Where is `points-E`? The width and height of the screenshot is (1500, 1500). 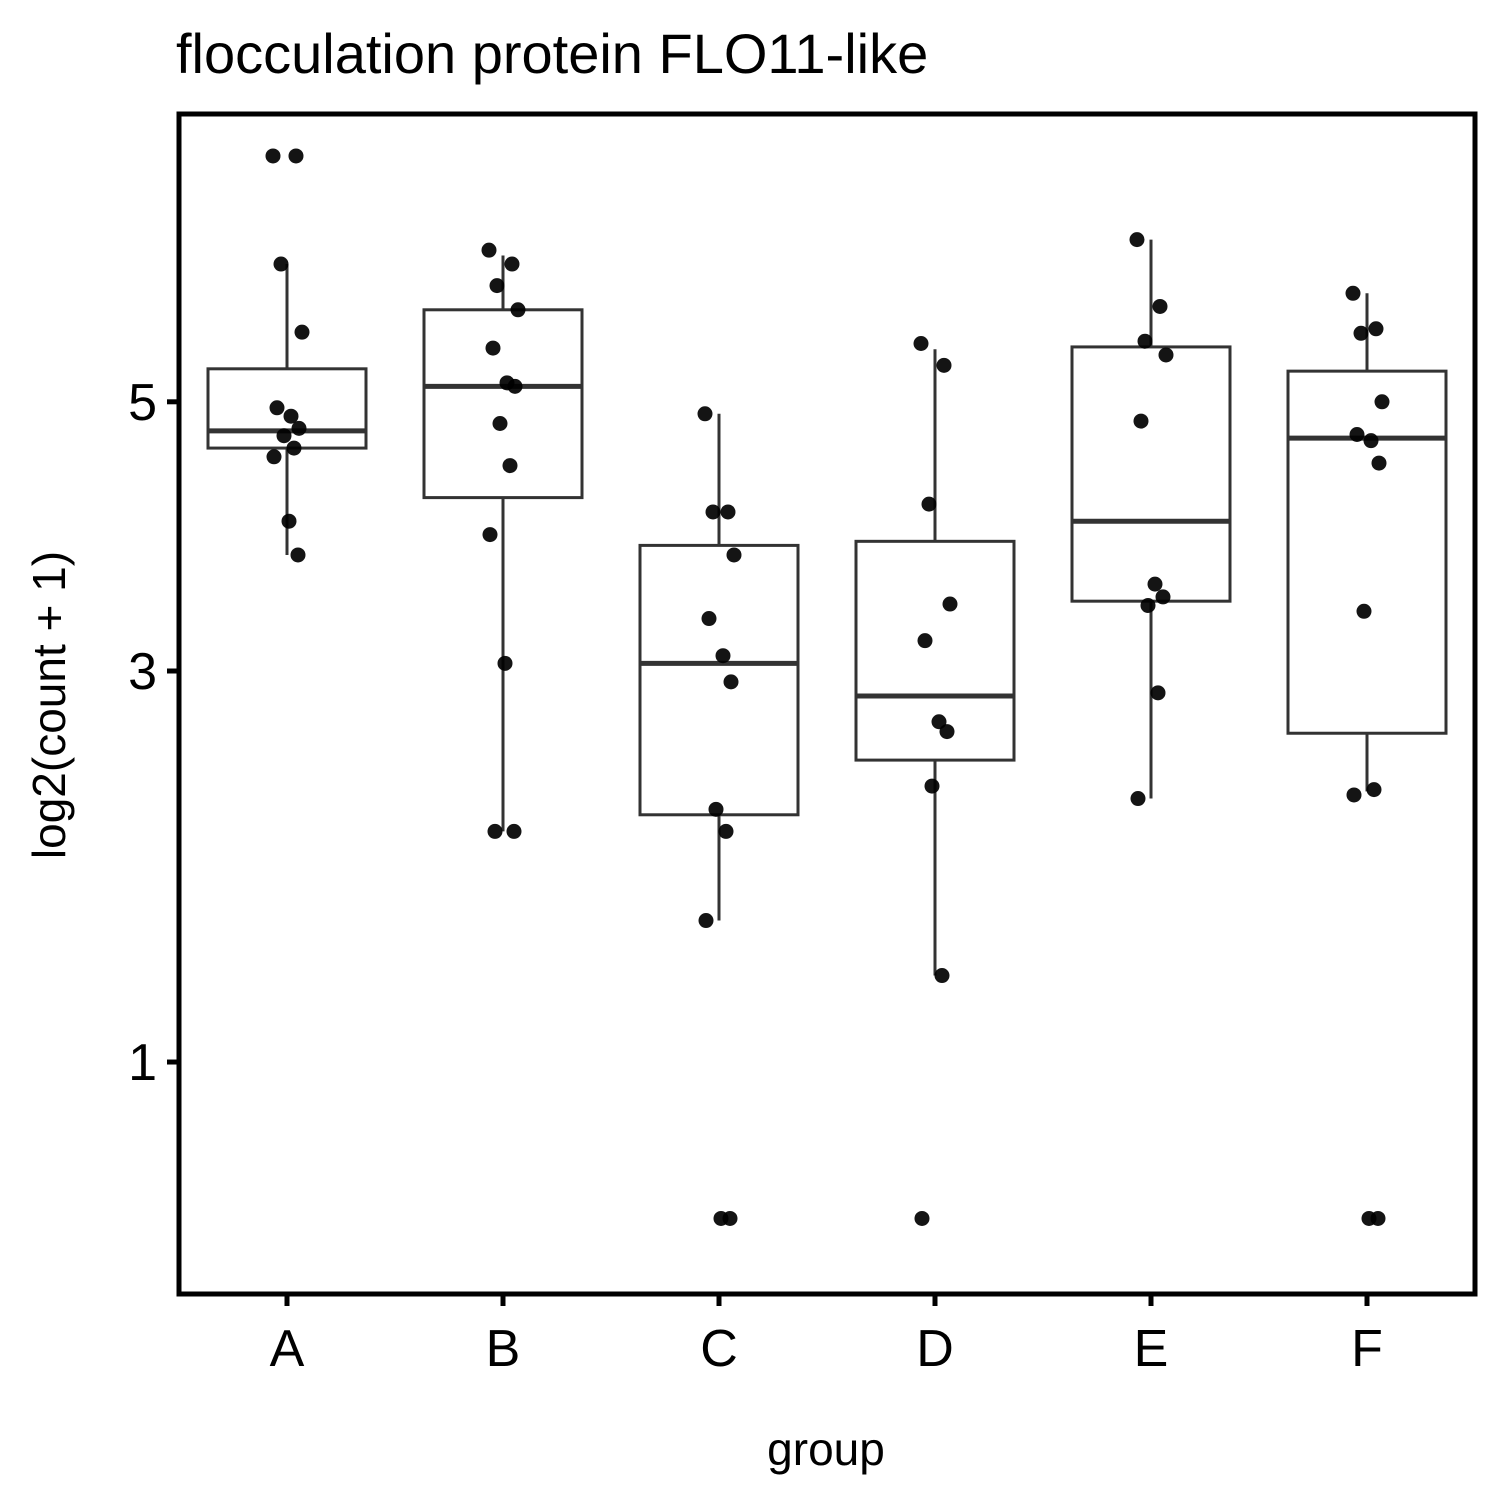
points-E is located at coordinates (1151, 519).